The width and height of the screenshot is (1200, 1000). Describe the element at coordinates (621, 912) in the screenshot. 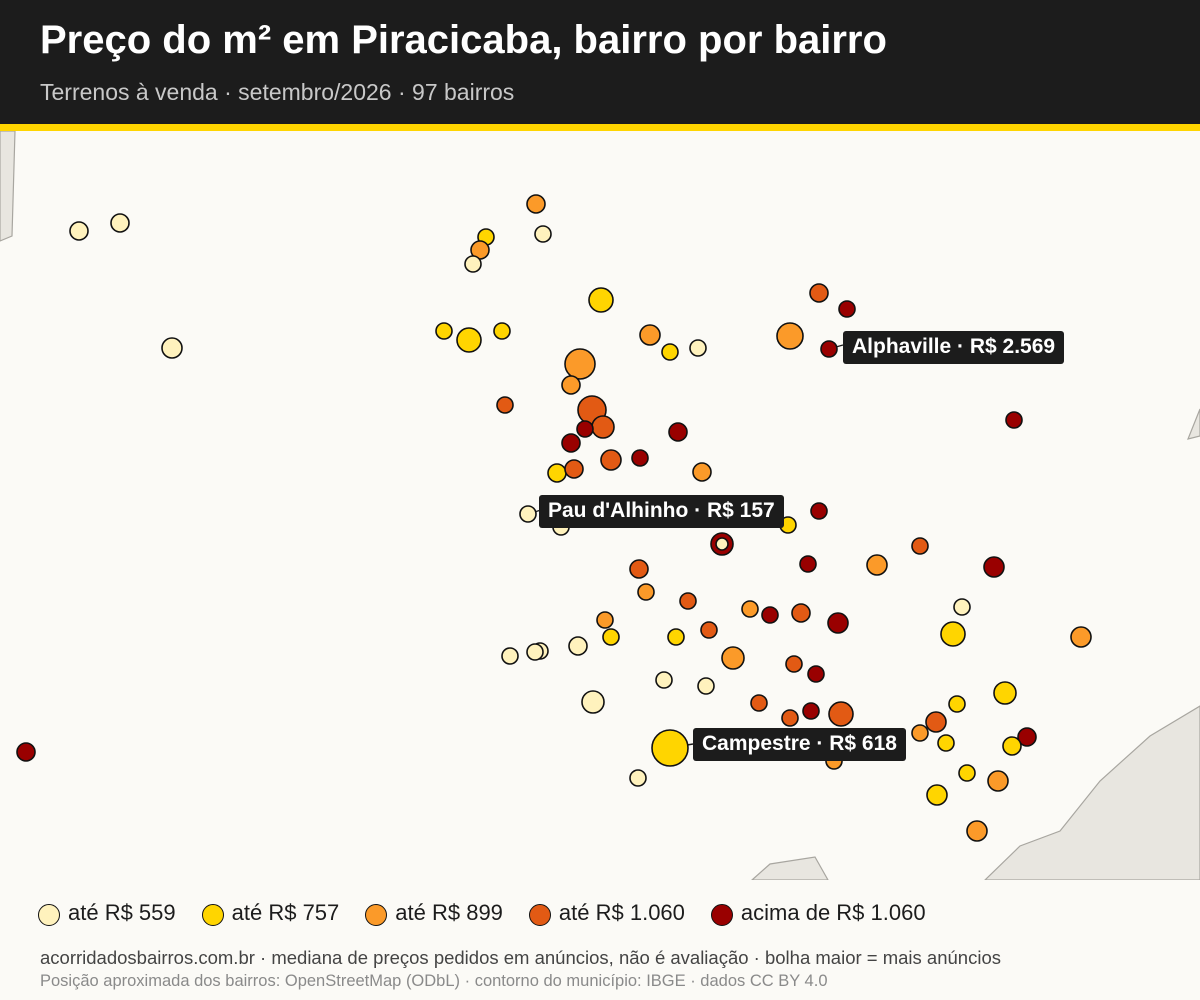

I see `legend-label: até R$ 1.060` at that location.